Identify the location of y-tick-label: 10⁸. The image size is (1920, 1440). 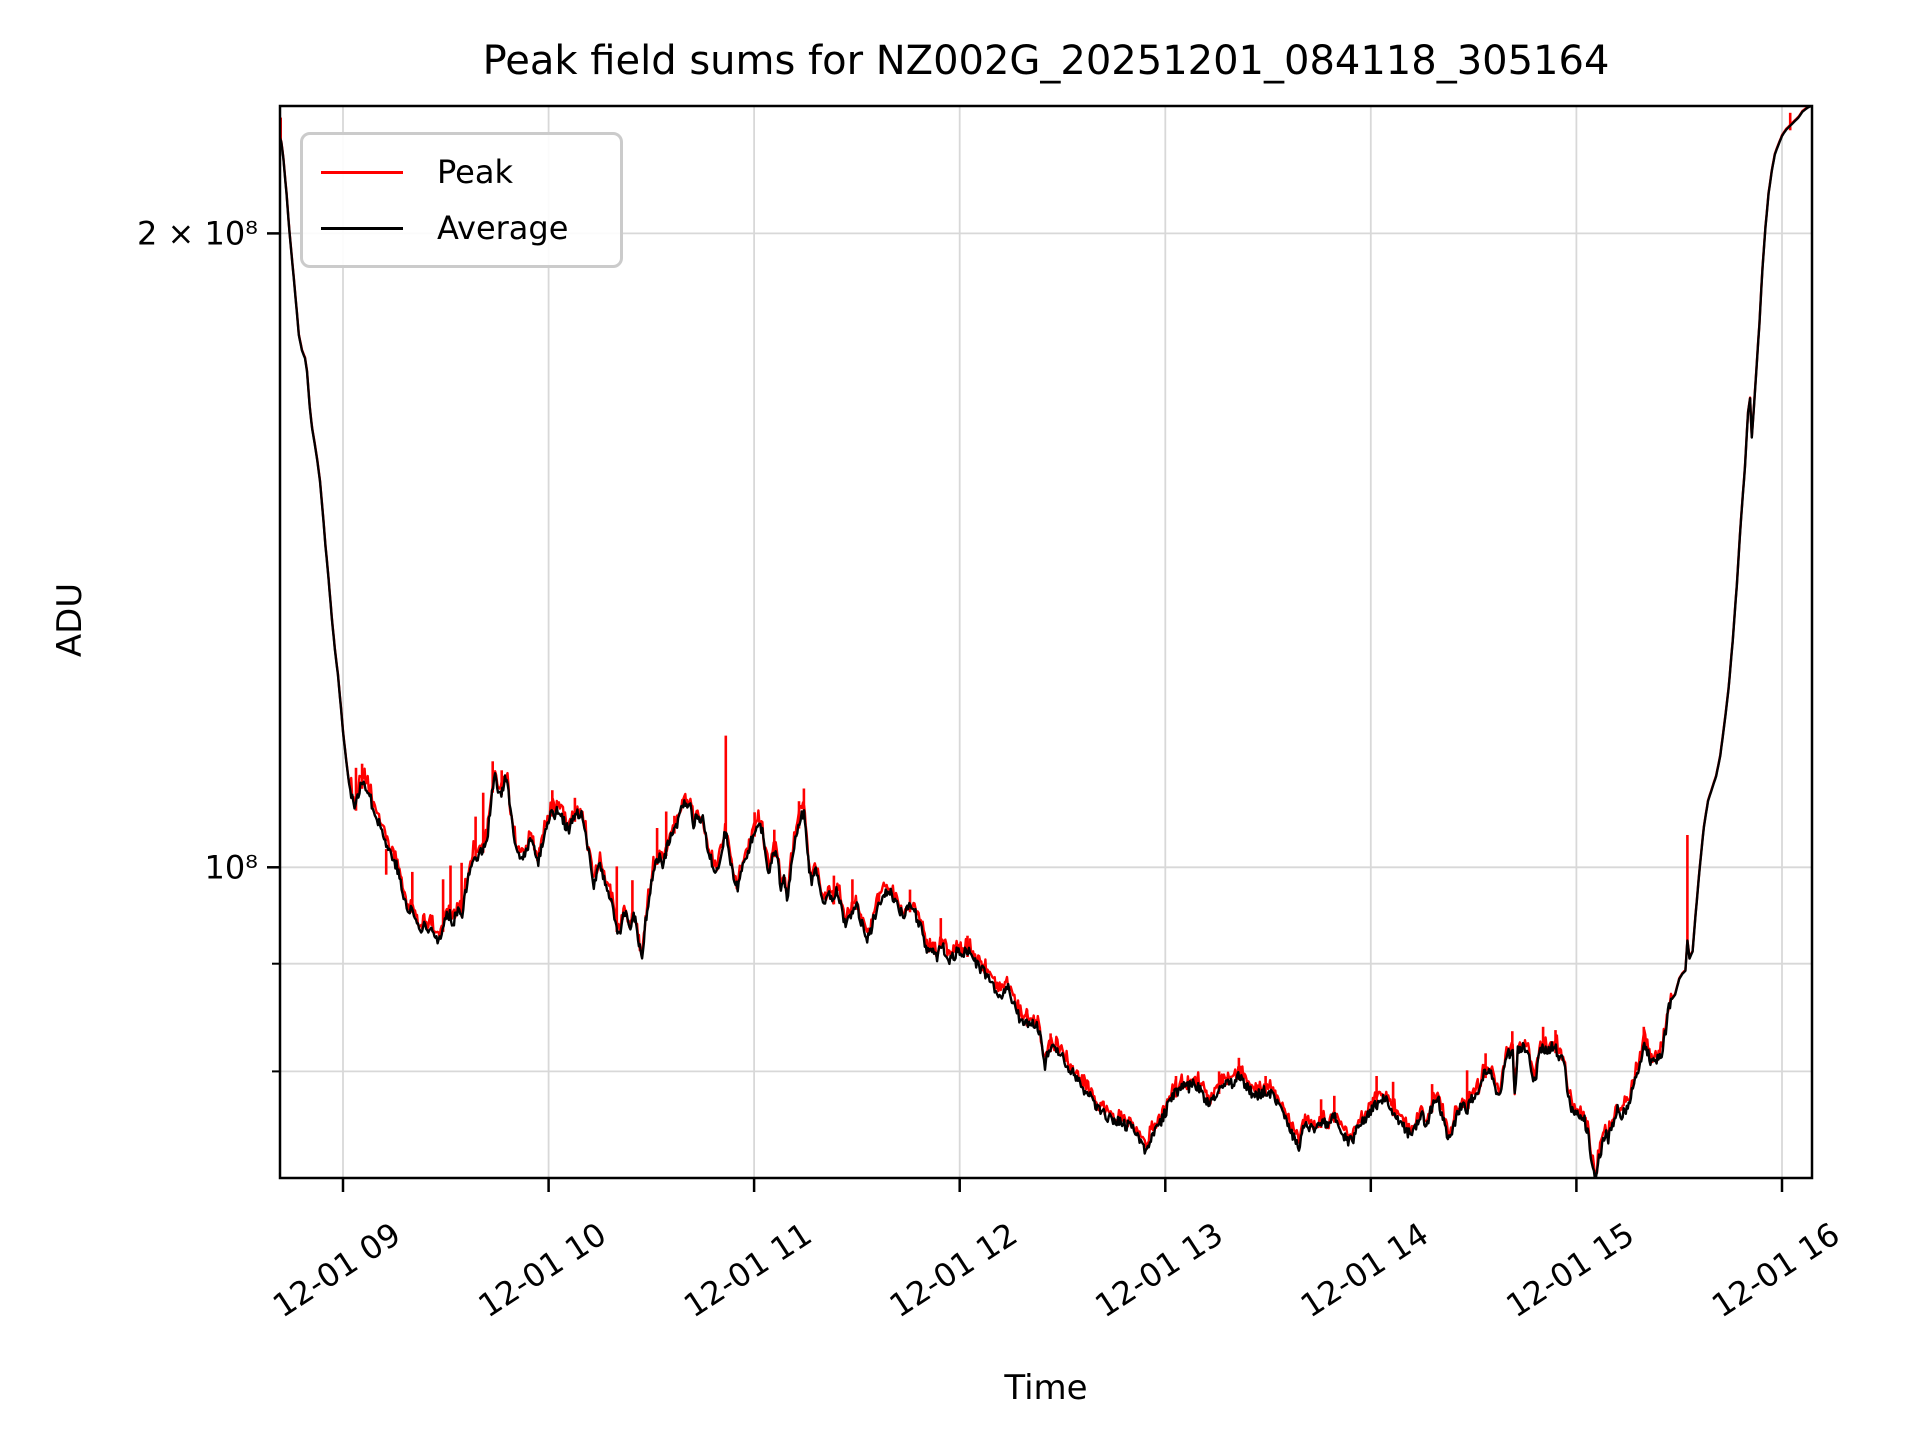
(231, 867).